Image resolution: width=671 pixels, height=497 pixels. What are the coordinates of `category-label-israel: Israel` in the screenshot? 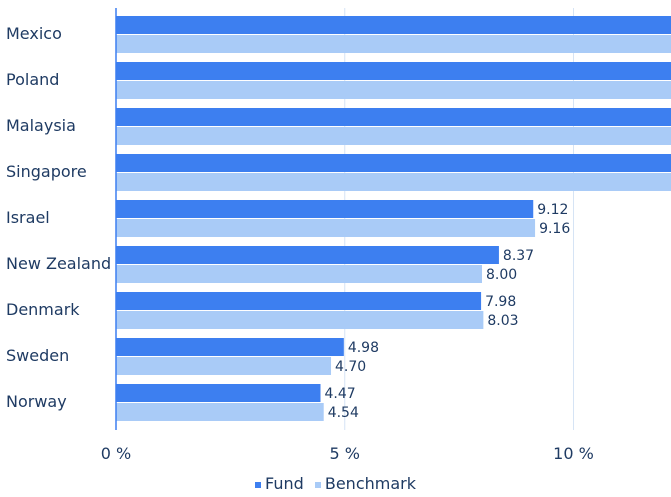 It's located at (28, 217).